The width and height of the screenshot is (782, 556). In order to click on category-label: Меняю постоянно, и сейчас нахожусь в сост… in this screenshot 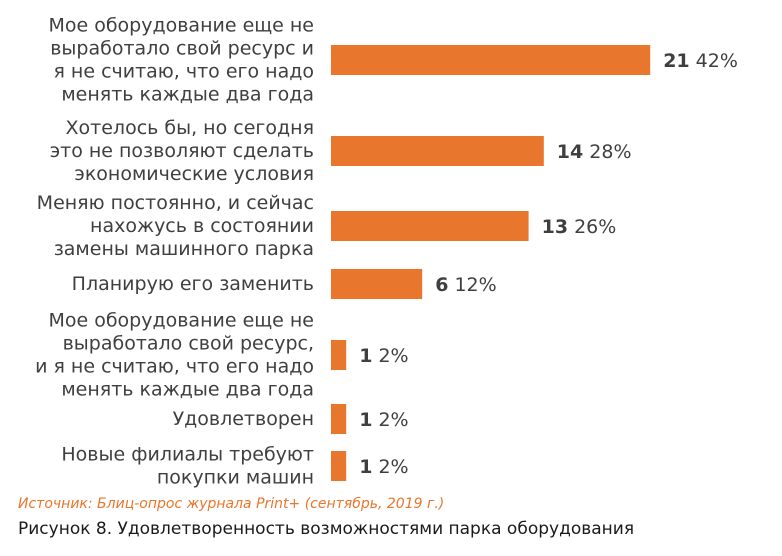, I will do `click(175, 226)`.